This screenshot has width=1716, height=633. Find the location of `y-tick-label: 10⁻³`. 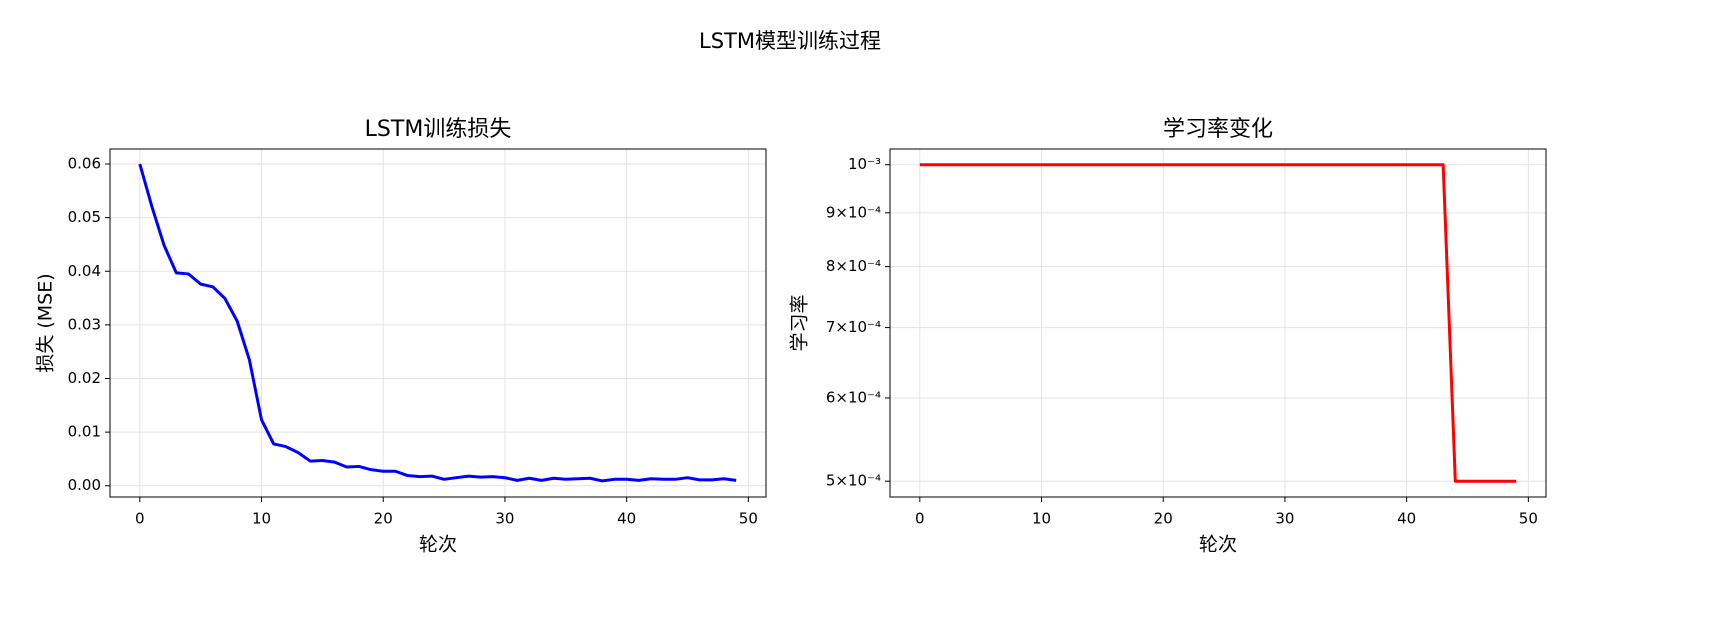

y-tick-label: 10⁻³ is located at coordinates (864, 164).